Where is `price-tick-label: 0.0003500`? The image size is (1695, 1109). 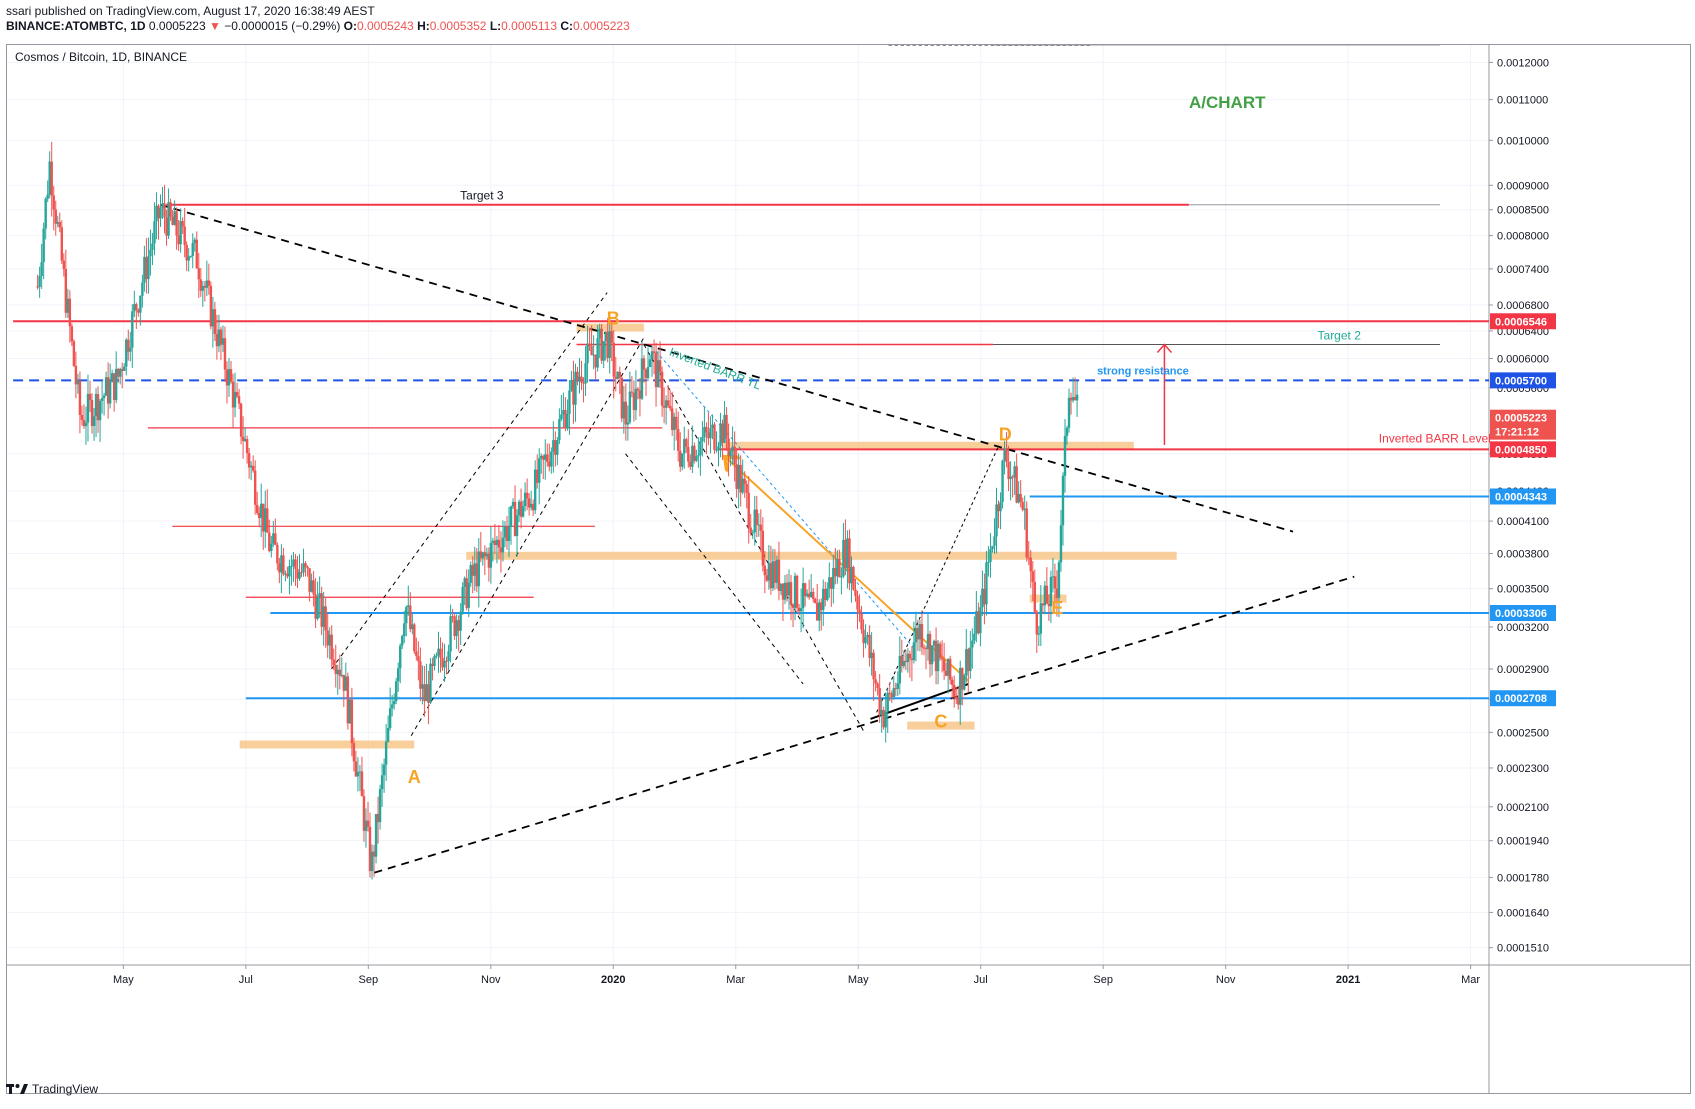
price-tick-label: 0.0003500 is located at coordinates (1523, 590).